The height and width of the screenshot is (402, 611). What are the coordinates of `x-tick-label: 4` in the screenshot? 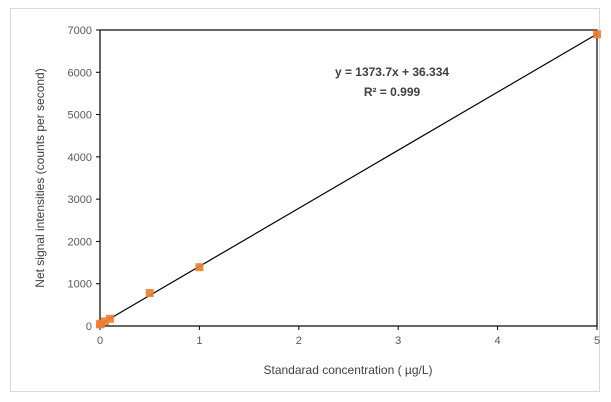 It's located at (498, 341).